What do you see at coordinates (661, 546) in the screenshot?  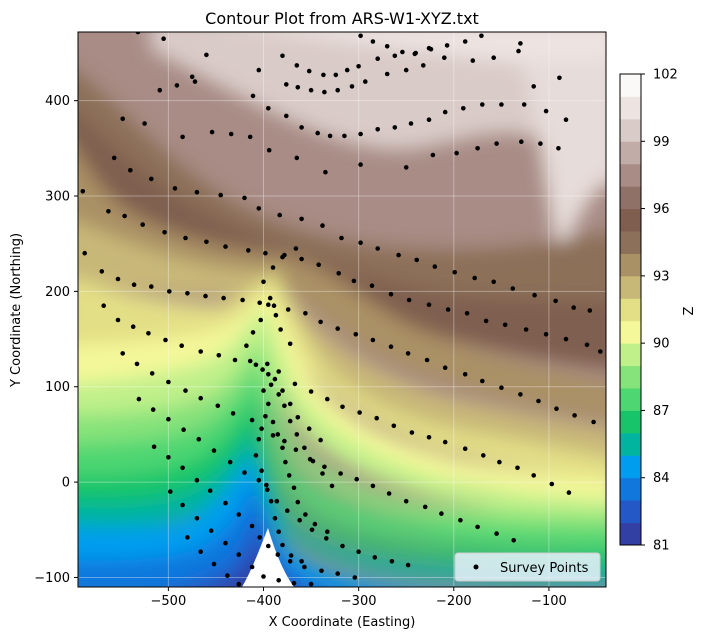 I see `colorbar-tick-label: 81` at bounding box center [661, 546].